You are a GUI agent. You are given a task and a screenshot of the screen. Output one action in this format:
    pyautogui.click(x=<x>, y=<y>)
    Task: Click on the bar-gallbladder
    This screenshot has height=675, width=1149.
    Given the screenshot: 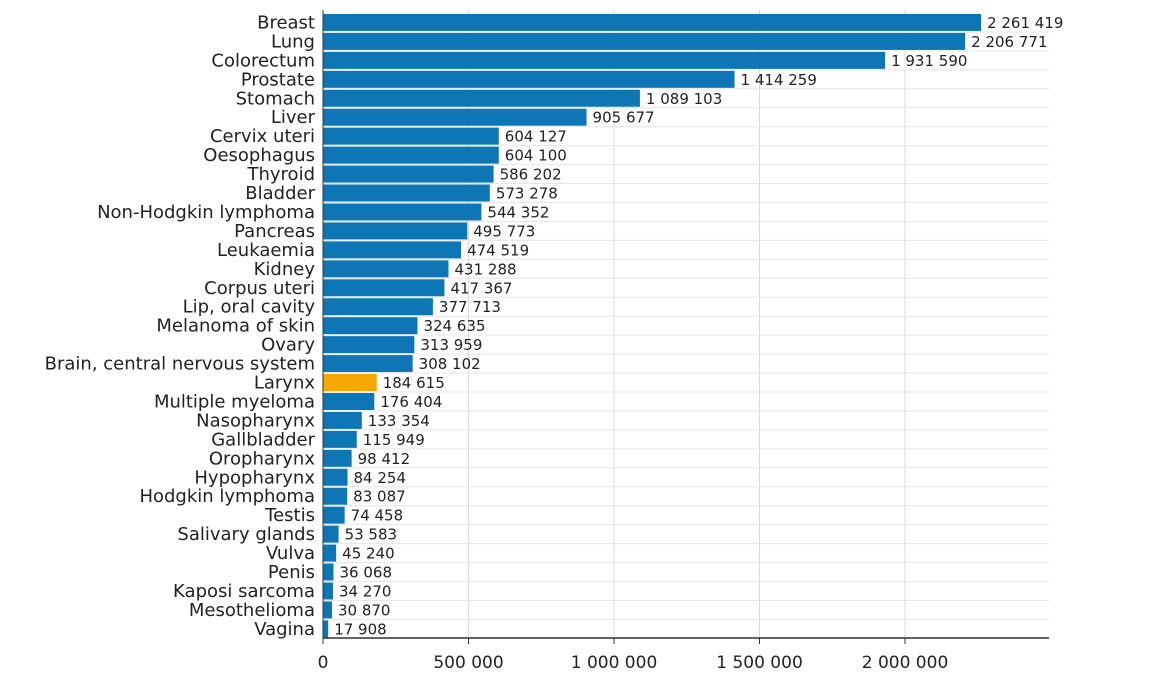 What is the action you would take?
    pyautogui.click(x=340, y=439)
    